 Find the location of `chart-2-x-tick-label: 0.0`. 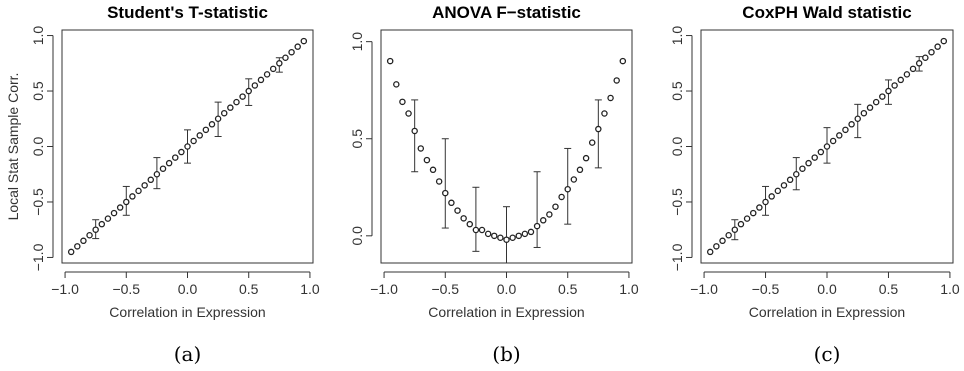

chart-2-x-tick-label: 0.0 is located at coordinates (827, 289).